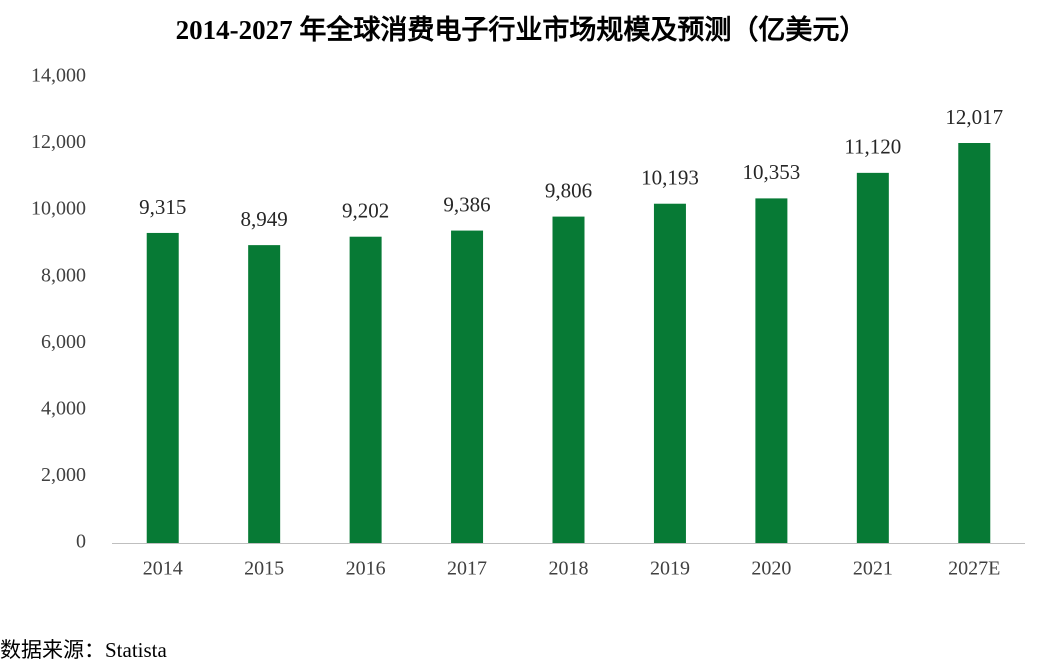 The image size is (1043, 669). What do you see at coordinates (466, 204) in the screenshot?
I see `value-label: 9,386` at bounding box center [466, 204].